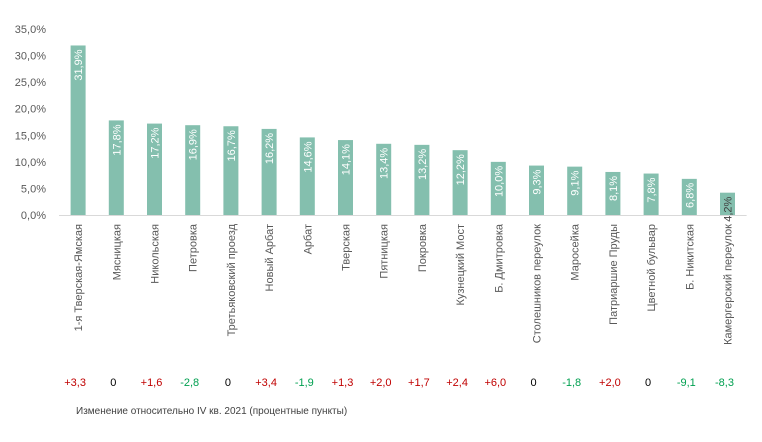  What do you see at coordinates (30, 57) in the screenshot?
I see `y-tick-label: 30,0%` at bounding box center [30, 57].